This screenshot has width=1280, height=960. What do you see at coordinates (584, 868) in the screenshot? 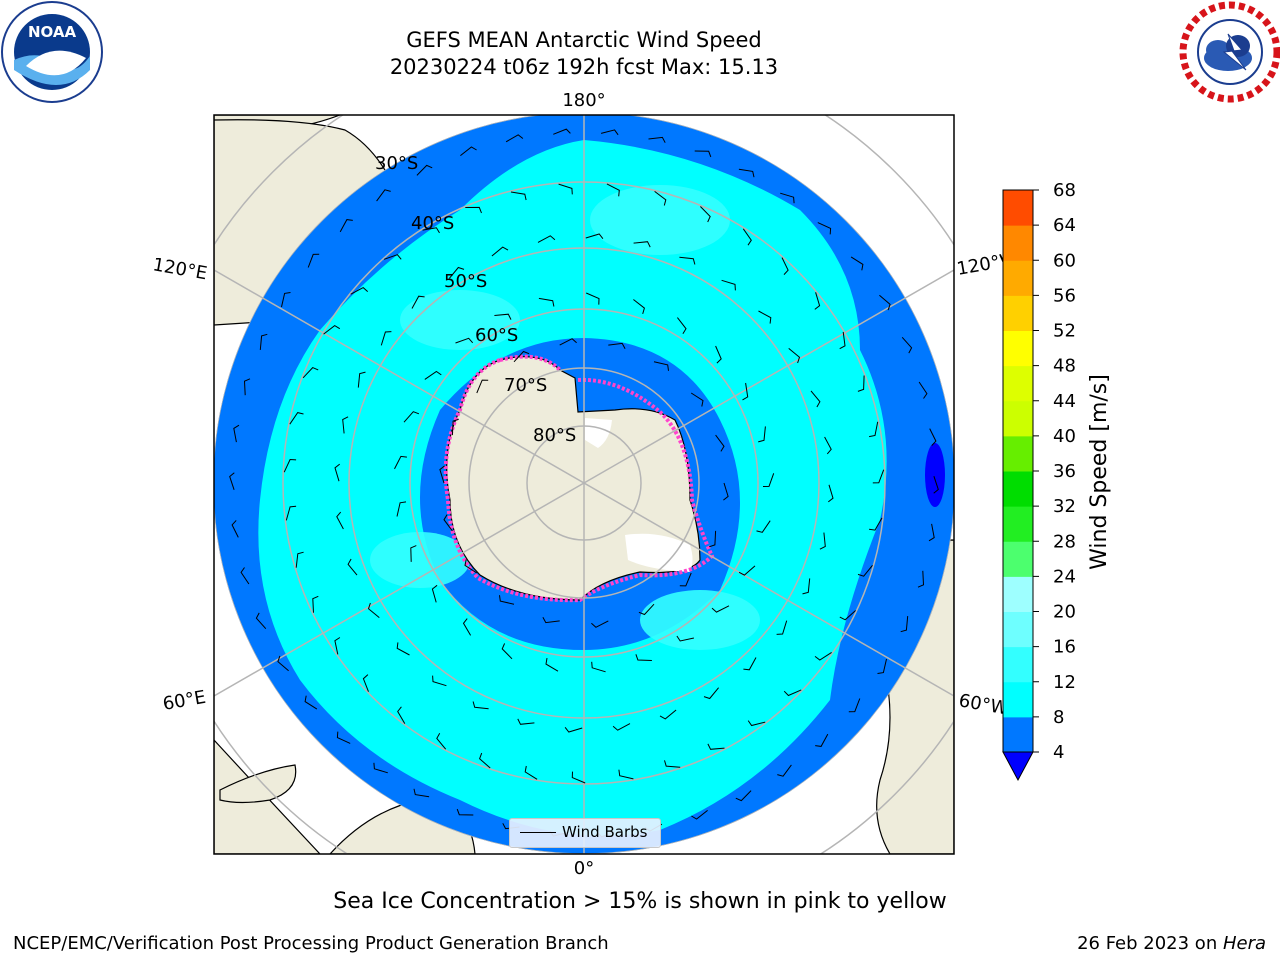
I see `lon-label-0: 0°` at bounding box center [584, 868].